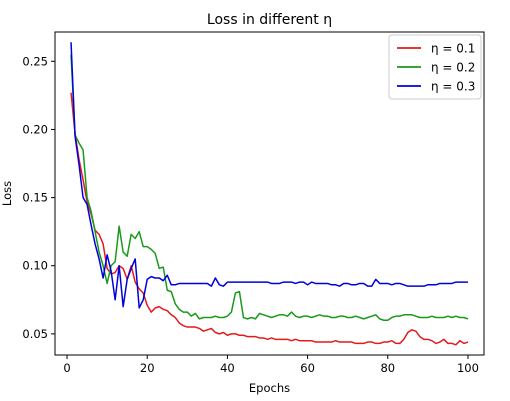 This screenshot has height=401, width=510. What do you see at coordinates (35, 266) in the screenshot?
I see `y-tick-label: 0.10` at bounding box center [35, 266].